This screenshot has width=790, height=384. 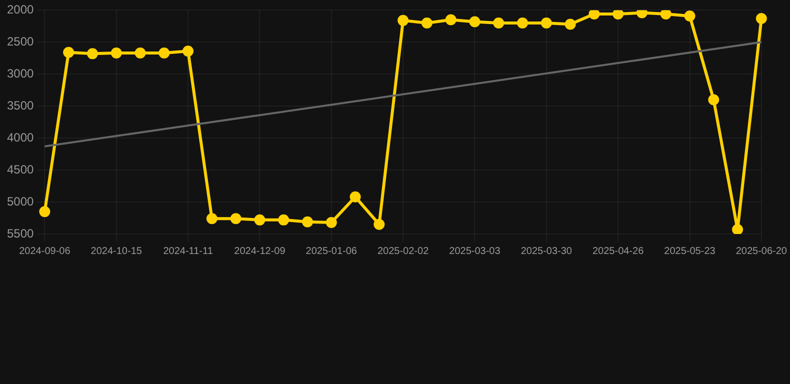 I want to click on y-tick-label: 4500, so click(x=20, y=169).